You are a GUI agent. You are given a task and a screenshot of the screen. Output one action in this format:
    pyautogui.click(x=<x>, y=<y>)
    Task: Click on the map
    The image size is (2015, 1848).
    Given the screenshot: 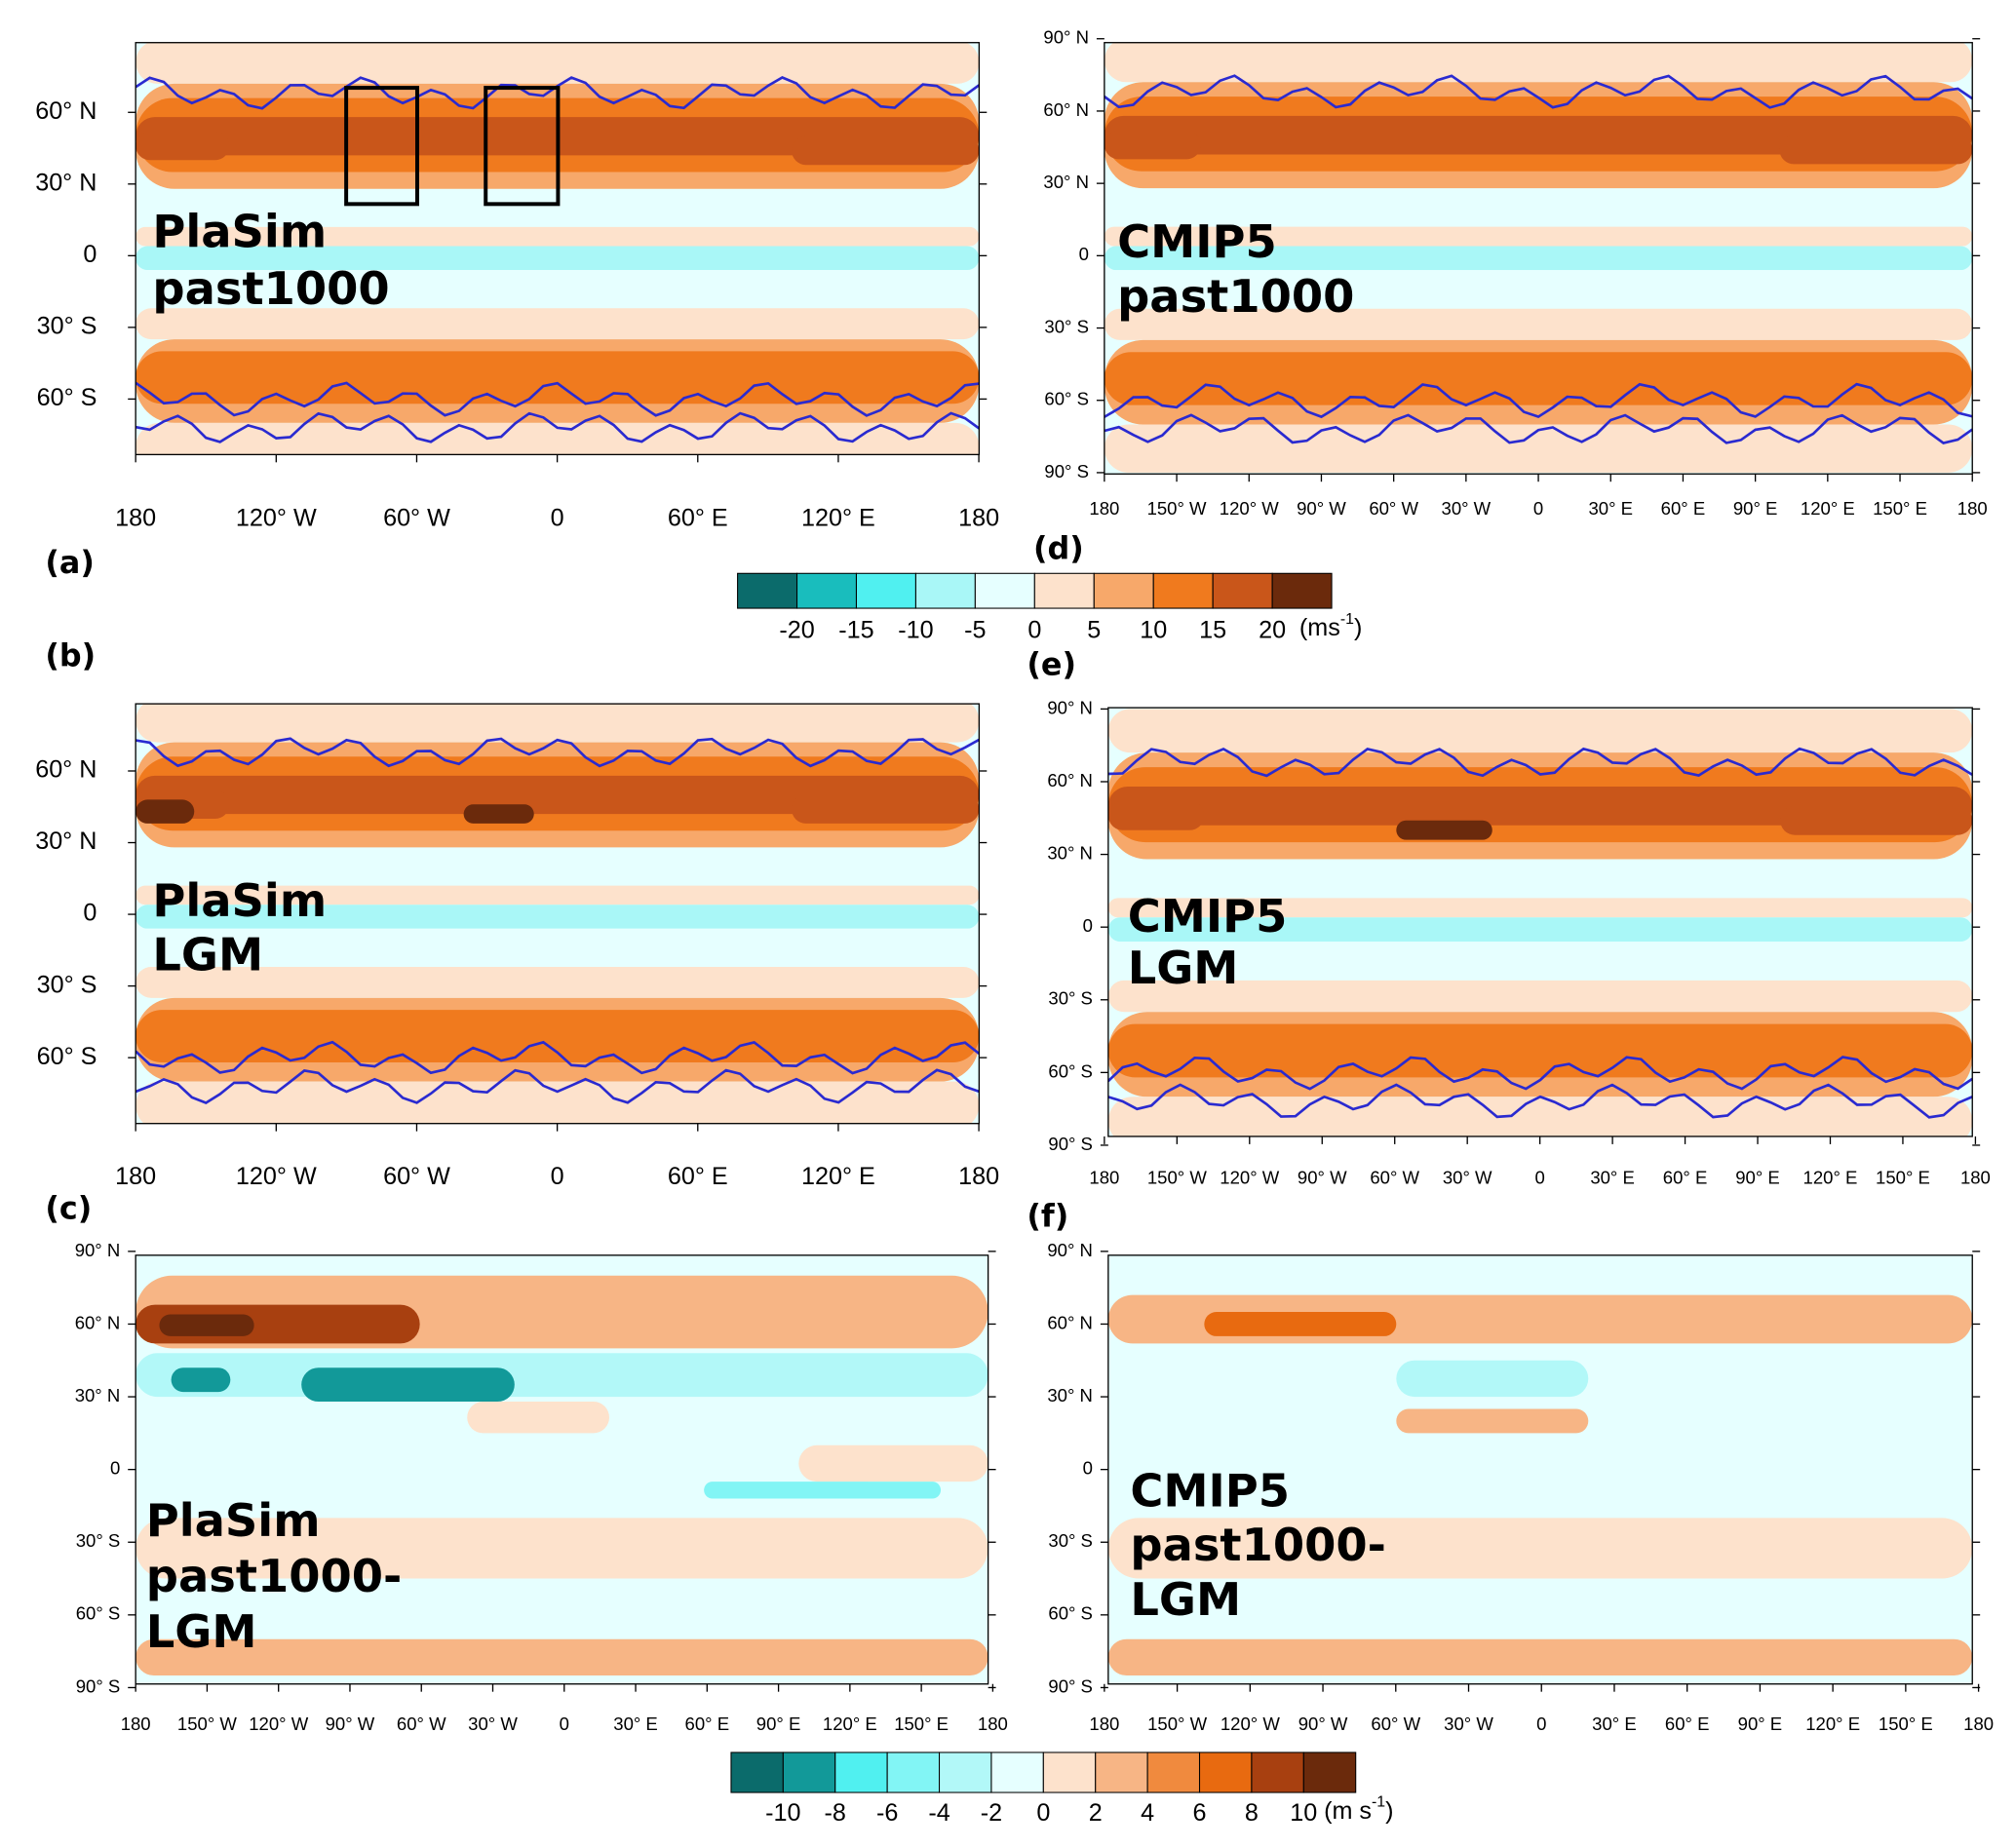 What is the action you would take?
    pyautogui.click(x=562, y=1469)
    